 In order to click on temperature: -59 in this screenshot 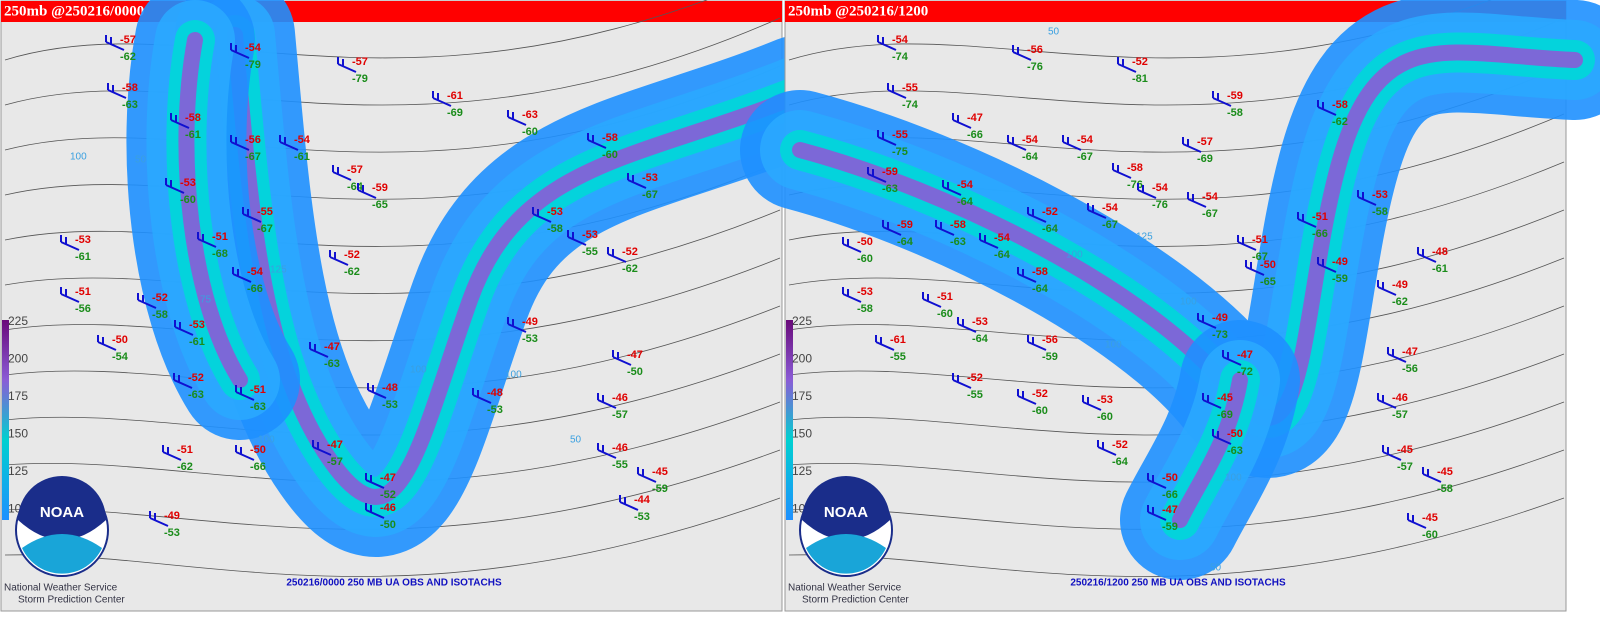, I will do `click(905, 225)`.